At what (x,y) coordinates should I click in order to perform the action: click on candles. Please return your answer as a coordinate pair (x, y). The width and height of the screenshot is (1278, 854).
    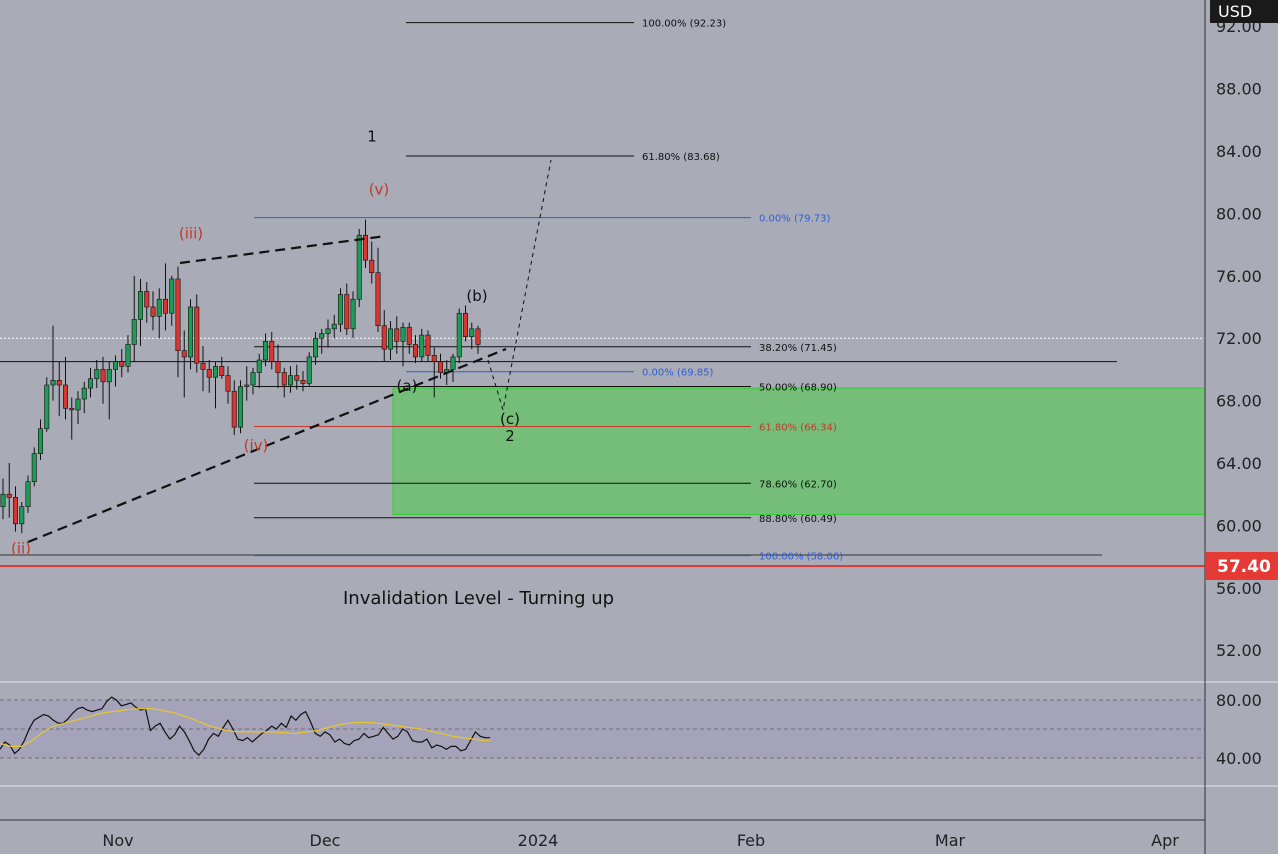
    Looking at the image, I should click on (240, 376).